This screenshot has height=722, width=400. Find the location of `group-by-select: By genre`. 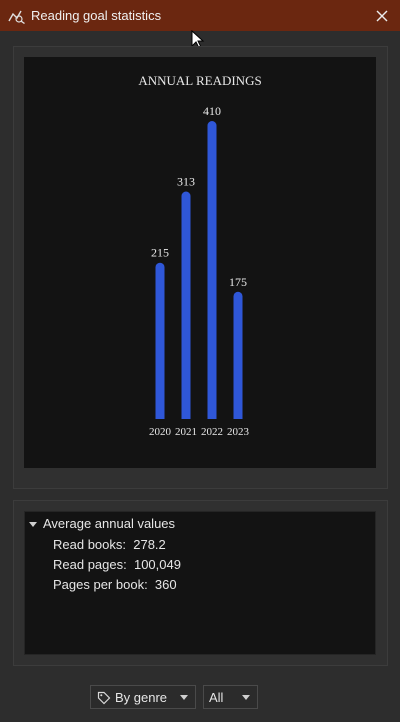

group-by-select: By genre is located at coordinates (143, 697).